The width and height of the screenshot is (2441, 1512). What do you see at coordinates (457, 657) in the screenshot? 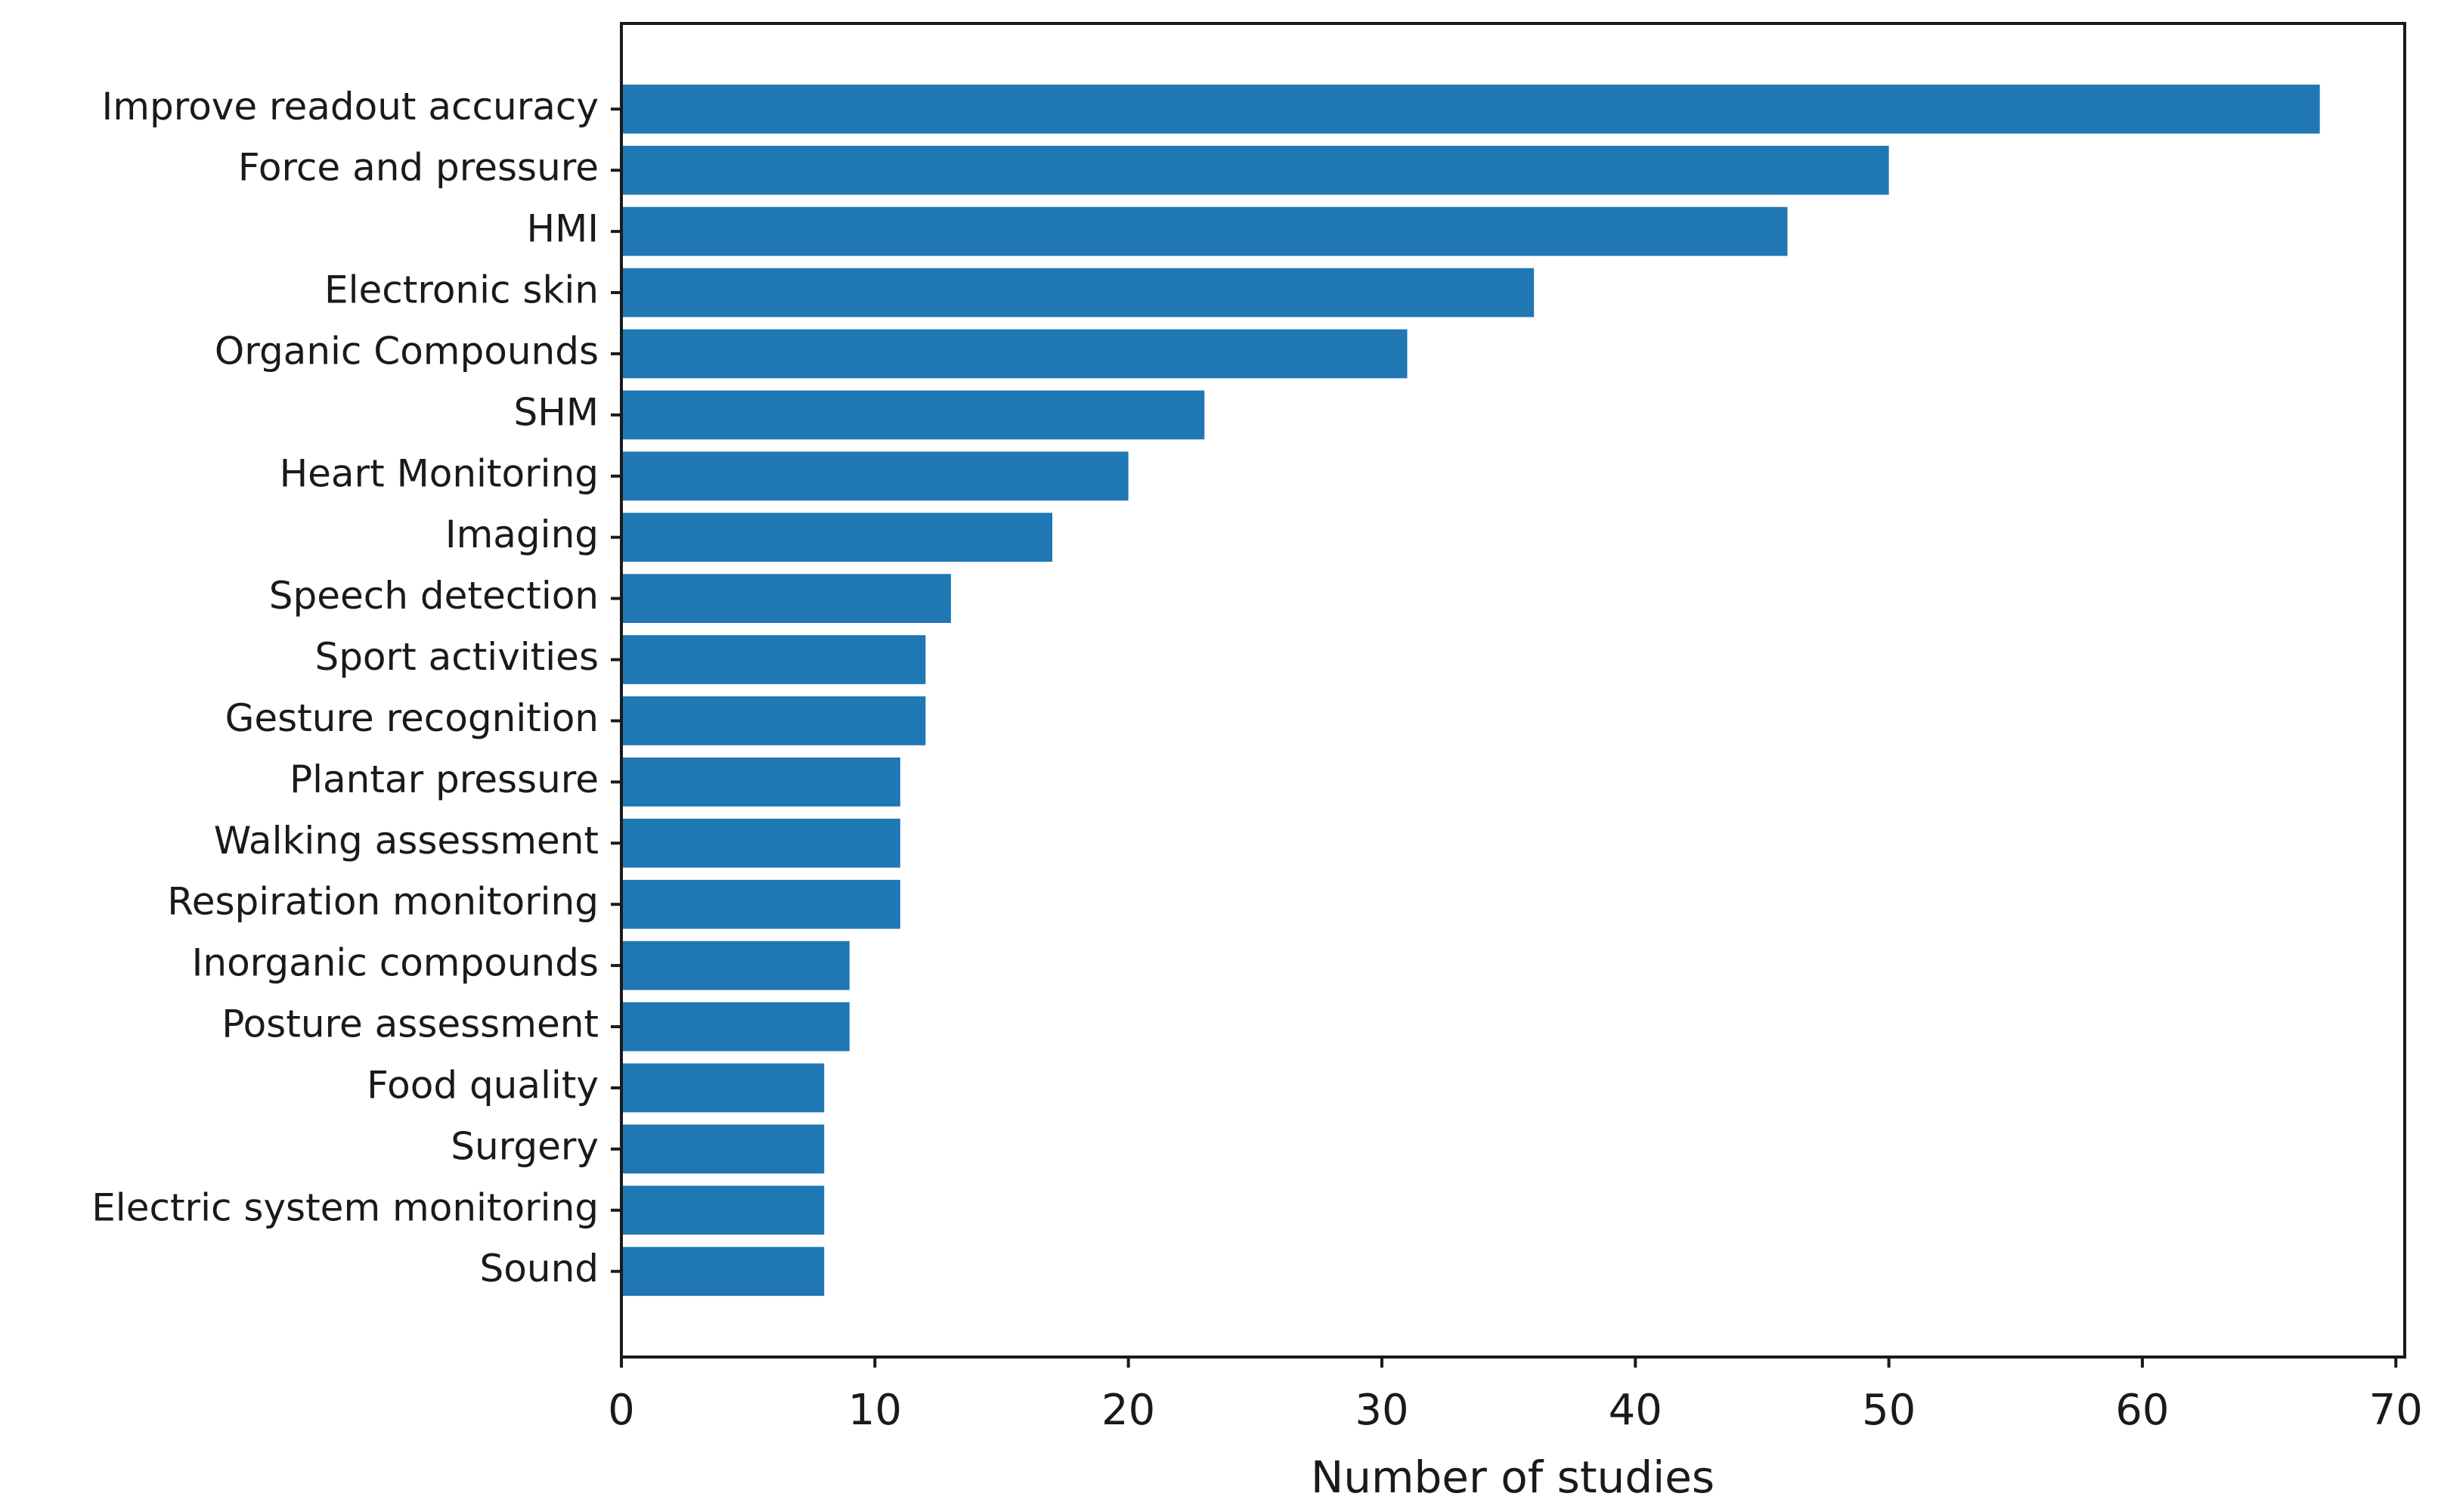
I see `y-tick-label: Sport activities` at bounding box center [457, 657].